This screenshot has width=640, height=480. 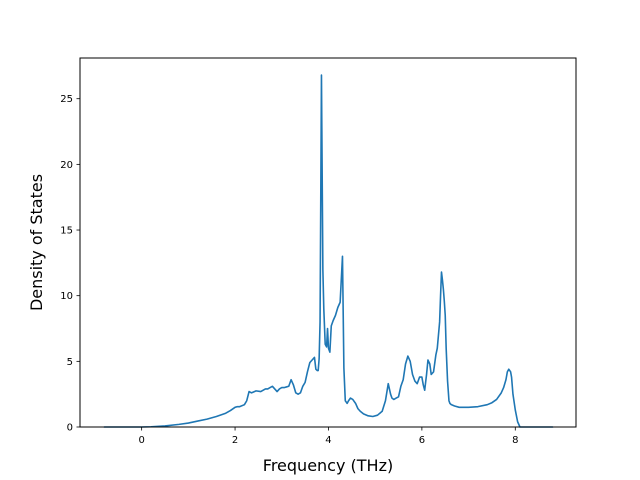 I want to click on y-tick-label: 15, so click(x=66, y=231).